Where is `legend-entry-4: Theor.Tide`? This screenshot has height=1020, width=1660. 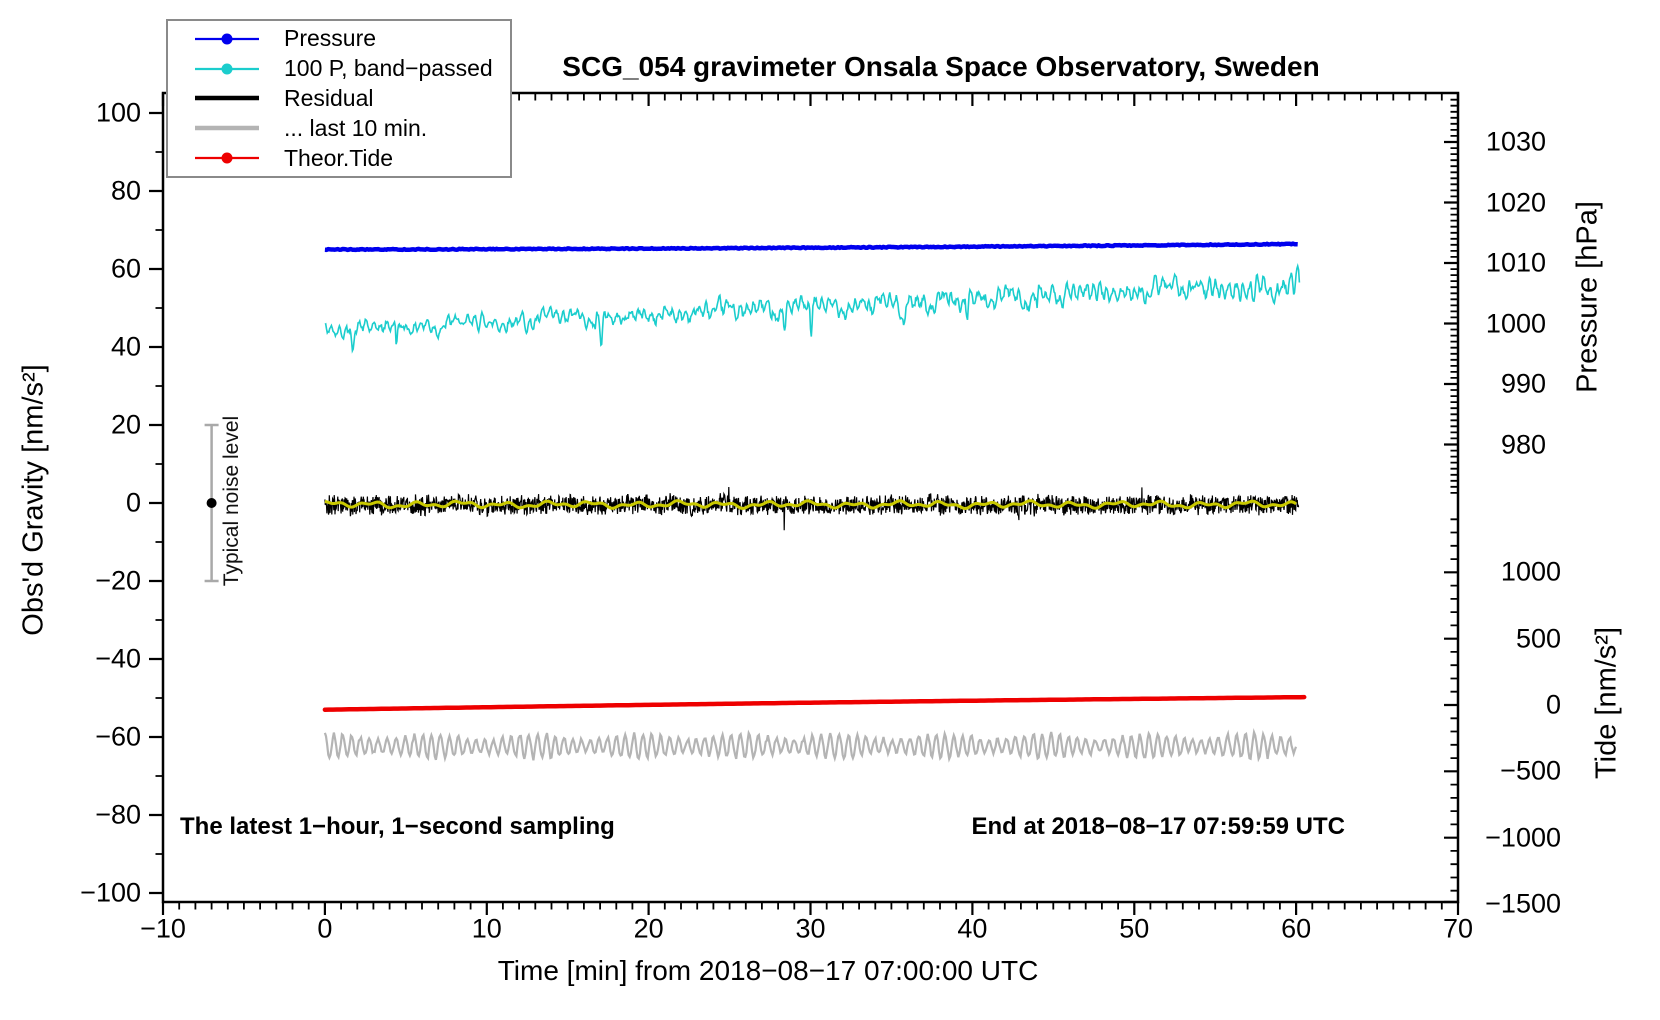 legend-entry-4: Theor.Tide is located at coordinates (339, 158).